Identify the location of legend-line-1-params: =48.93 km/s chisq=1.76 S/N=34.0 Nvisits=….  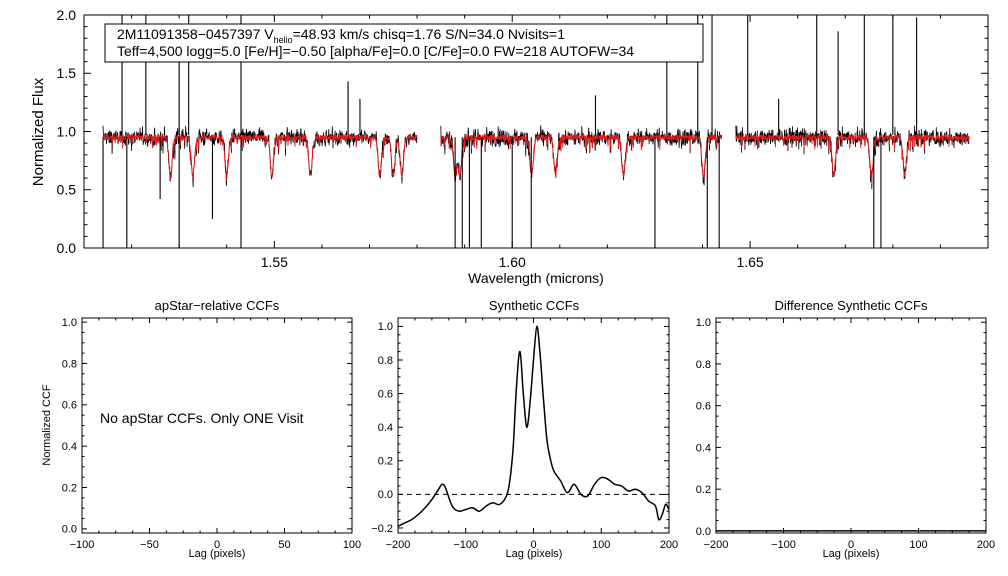
(429, 34).